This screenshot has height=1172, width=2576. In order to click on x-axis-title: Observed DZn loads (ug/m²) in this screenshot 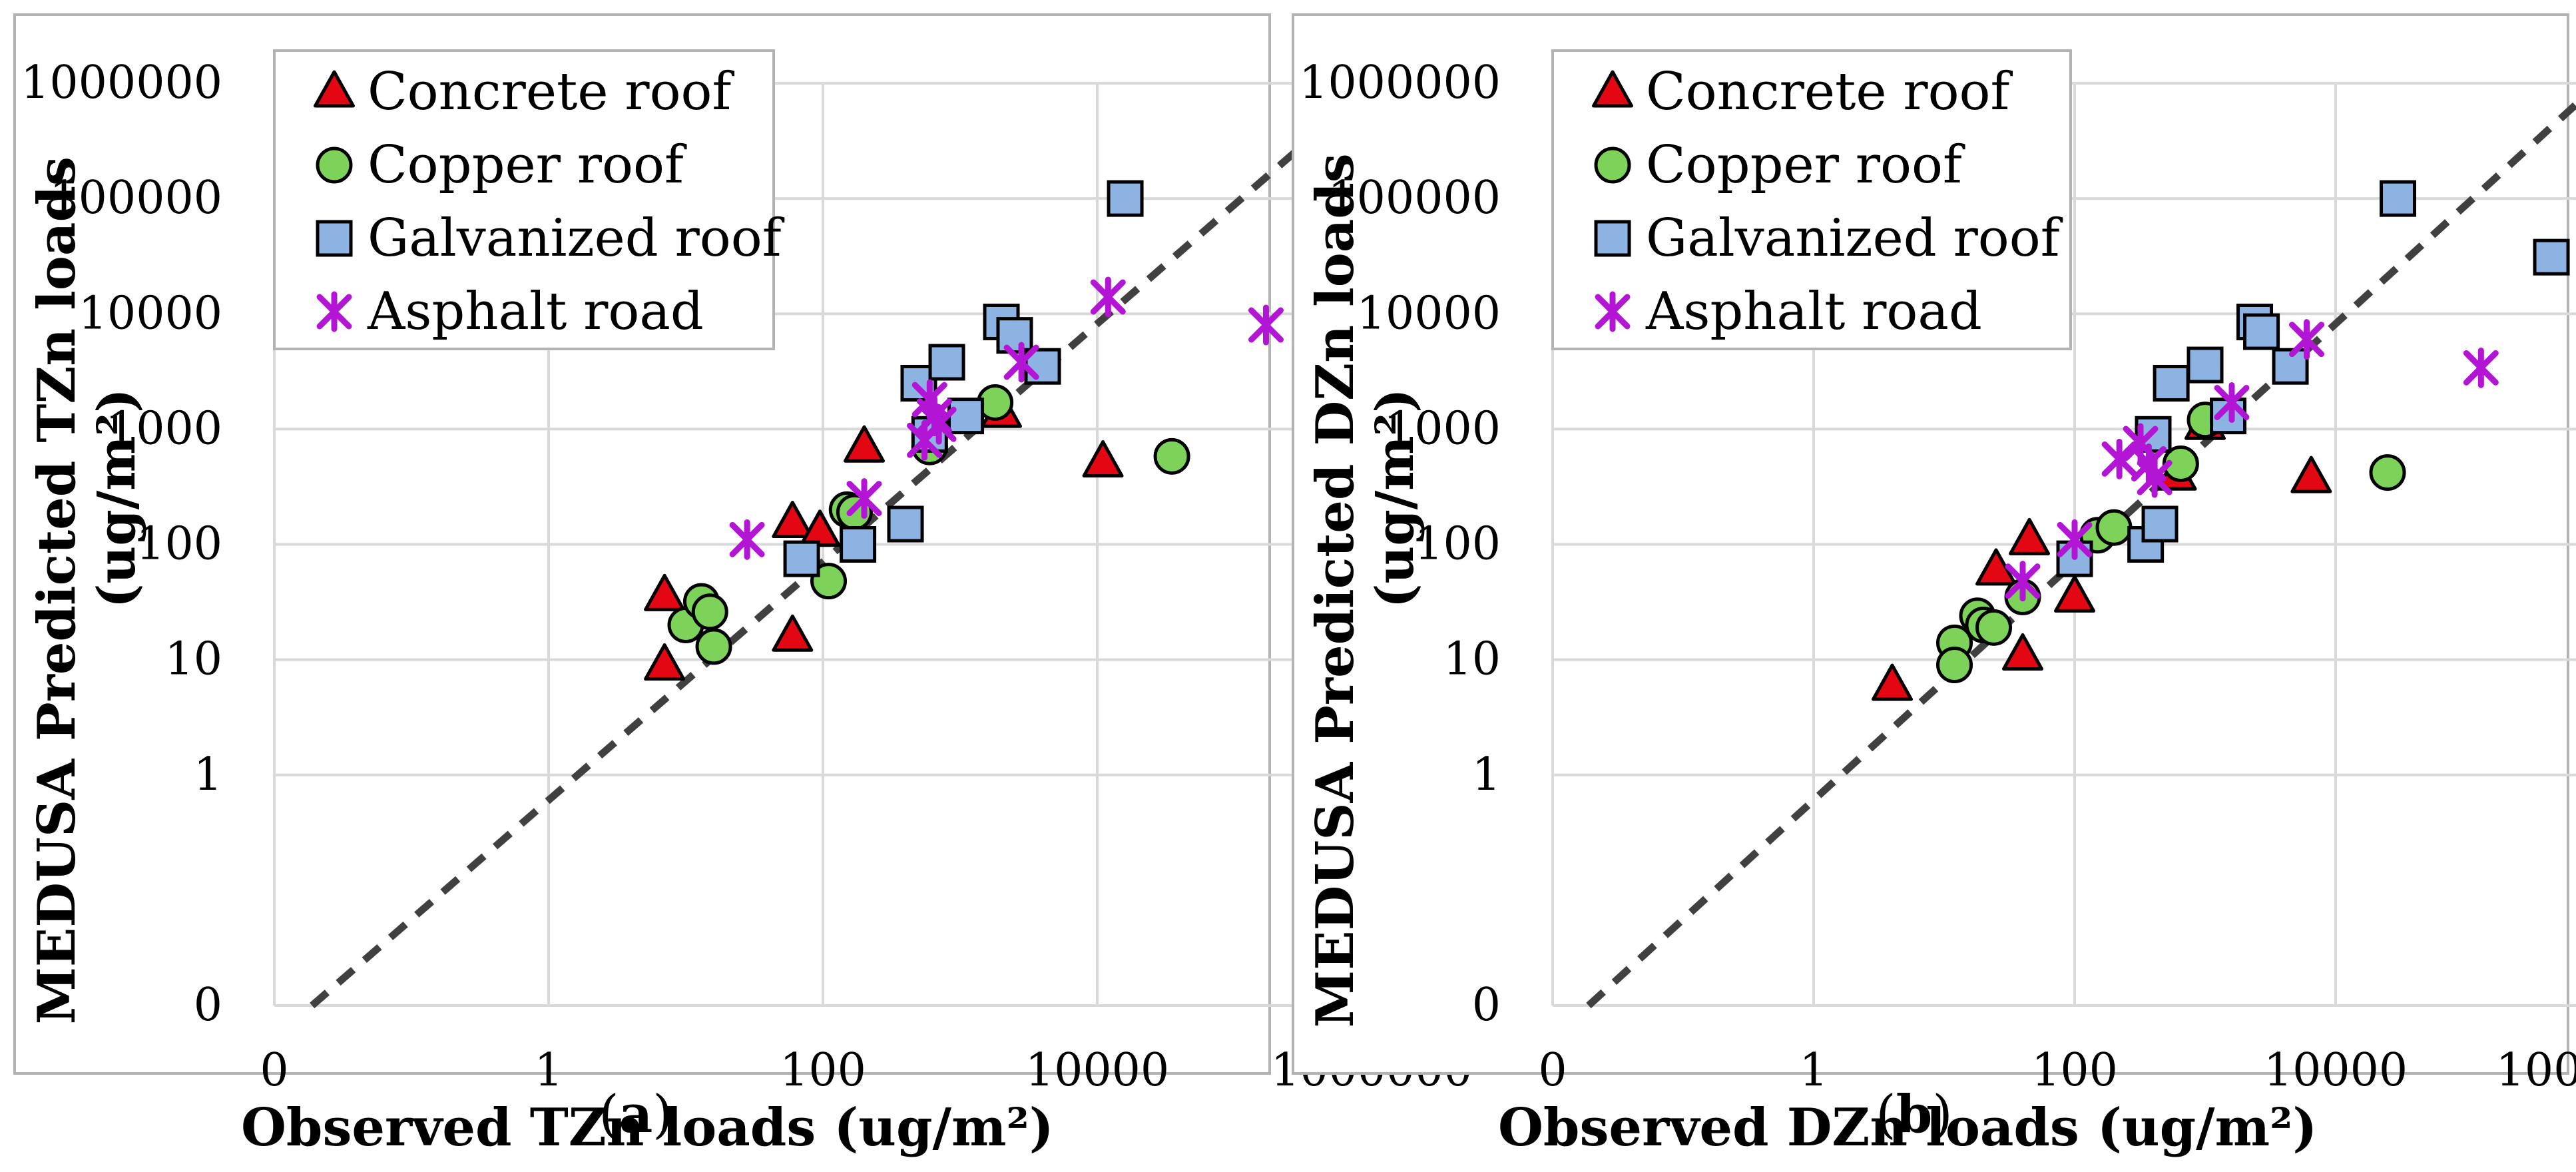, I will do `click(1908, 1127)`.